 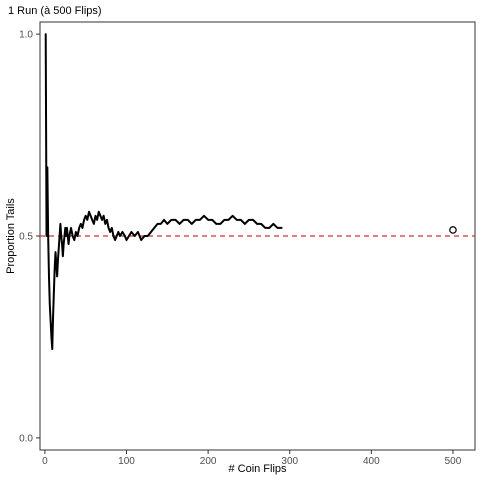 I want to click on x-tick-label: 200, so click(x=208, y=461).